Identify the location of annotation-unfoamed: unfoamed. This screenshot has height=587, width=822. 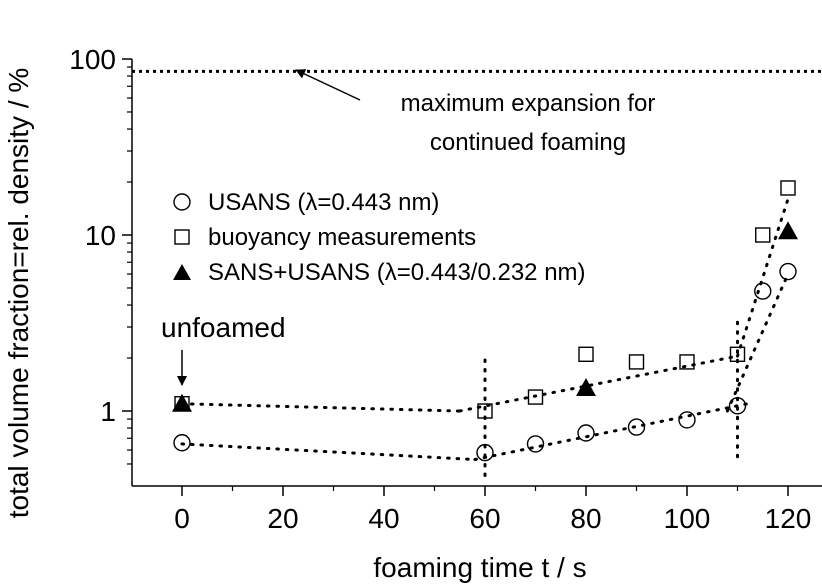
(223, 349).